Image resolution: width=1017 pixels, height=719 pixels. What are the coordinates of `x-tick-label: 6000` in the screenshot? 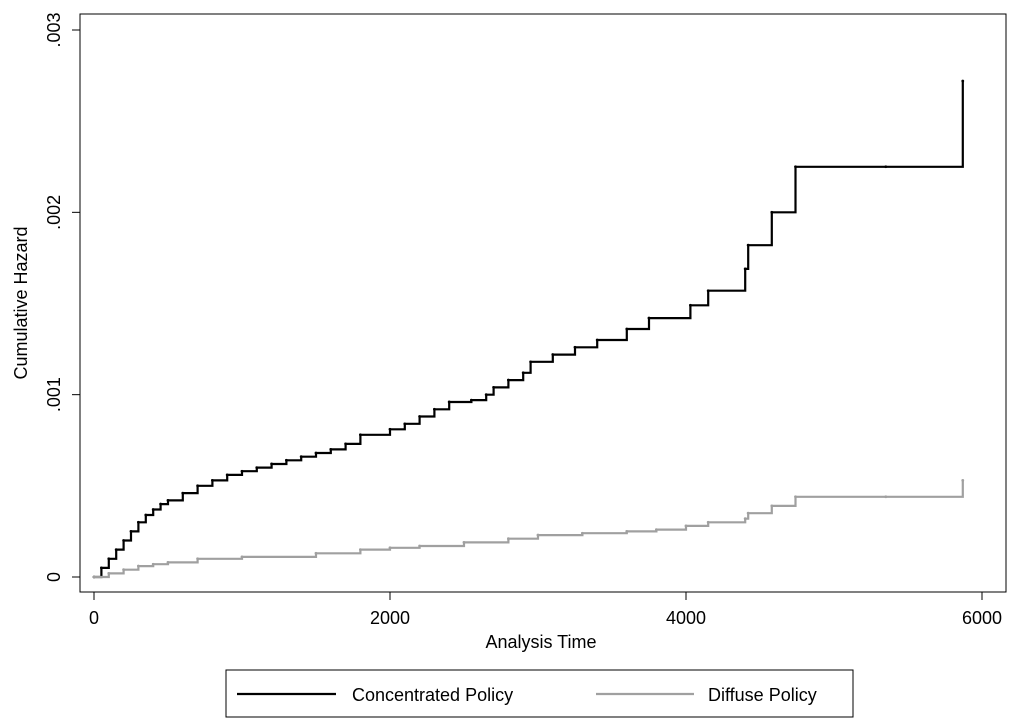 It's located at (982, 618).